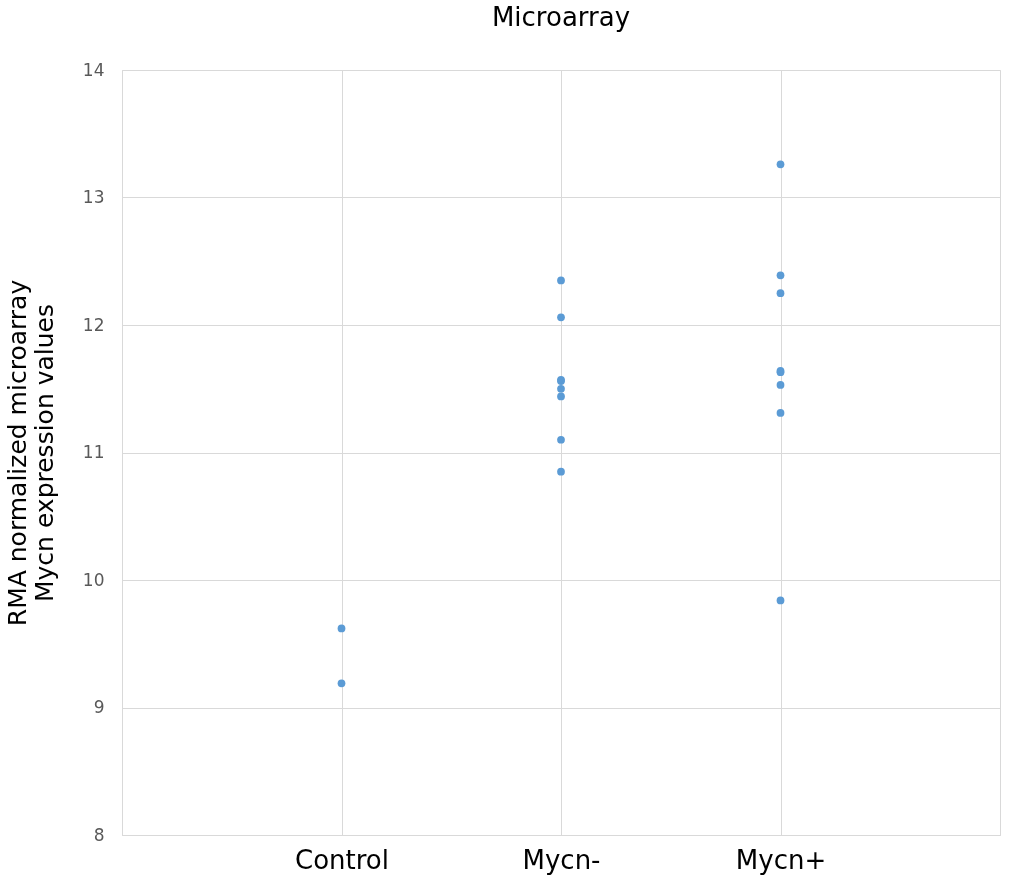 This screenshot has height=888, width=1020. Describe the element at coordinates (99, 707) in the screenshot. I see `y-tick-label: 9` at that location.